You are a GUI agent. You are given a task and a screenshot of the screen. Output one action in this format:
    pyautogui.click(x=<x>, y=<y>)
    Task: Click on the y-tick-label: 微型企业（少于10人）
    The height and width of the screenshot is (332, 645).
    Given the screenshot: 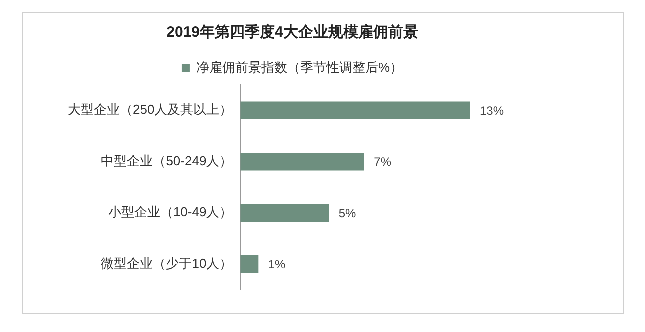 What is the action you would take?
    pyautogui.click(x=167, y=263)
    